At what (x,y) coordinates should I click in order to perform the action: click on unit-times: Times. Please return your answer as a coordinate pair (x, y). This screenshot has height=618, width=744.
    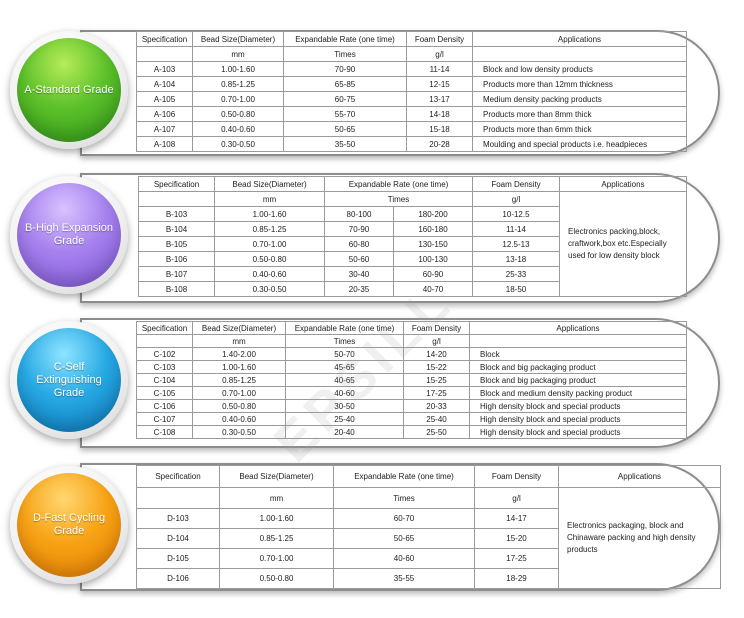
    Looking at the image, I should click on (404, 498).